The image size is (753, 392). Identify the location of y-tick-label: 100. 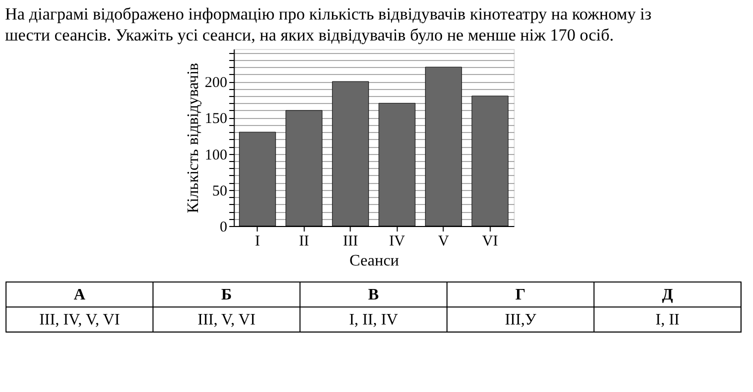
(216, 155).